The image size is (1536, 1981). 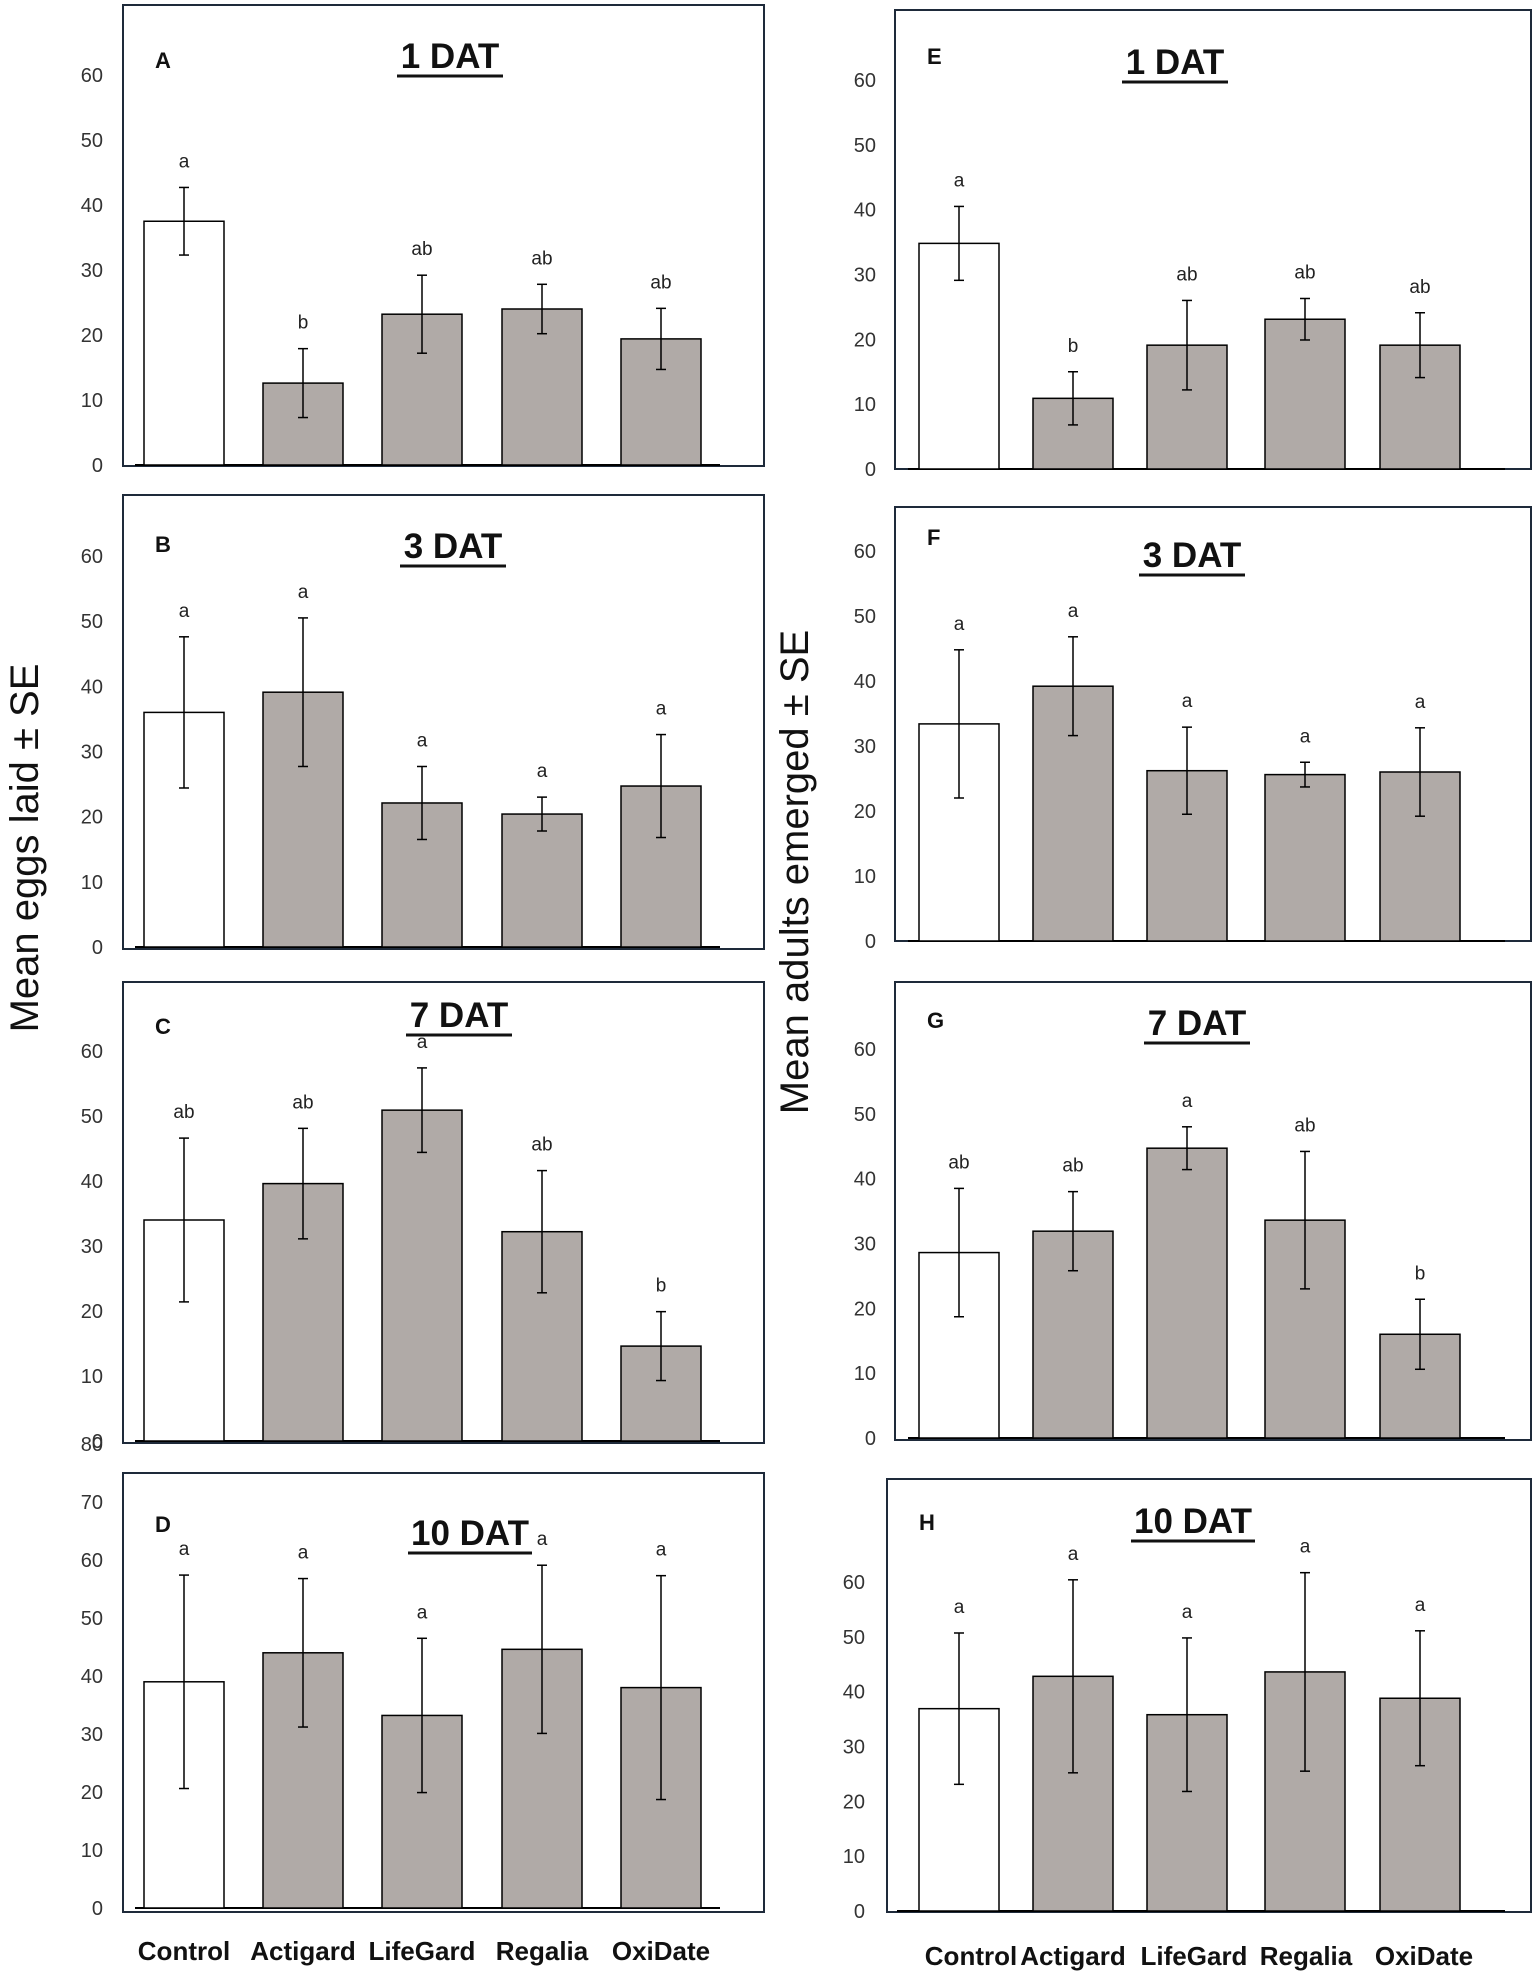 I want to click on chart-panel-d: 0 10 20 30 40 50 60 70 80 D 10 DAT a a a a a, so click(x=423, y=1677).